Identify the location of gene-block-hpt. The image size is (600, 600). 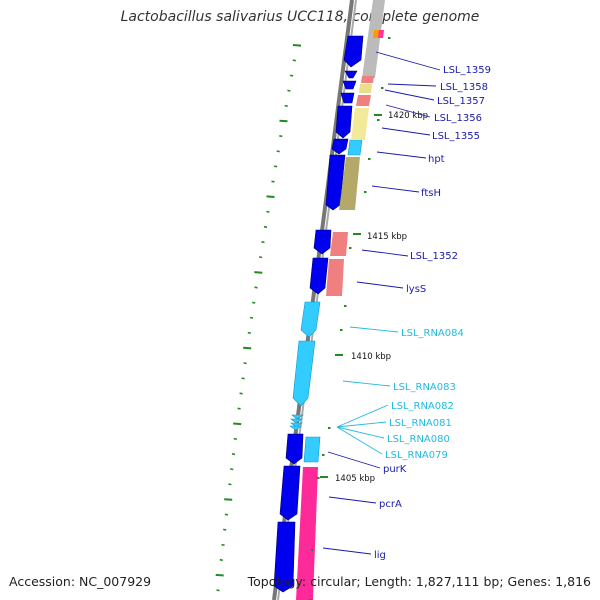
(340, 146).